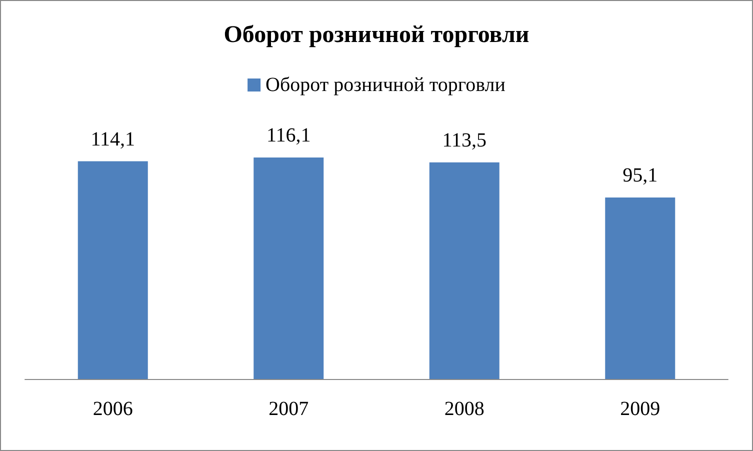 The height and width of the screenshot is (451, 753). Describe the element at coordinates (288, 409) in the screenshot. I see `x-tick-label: 2007` at that location.